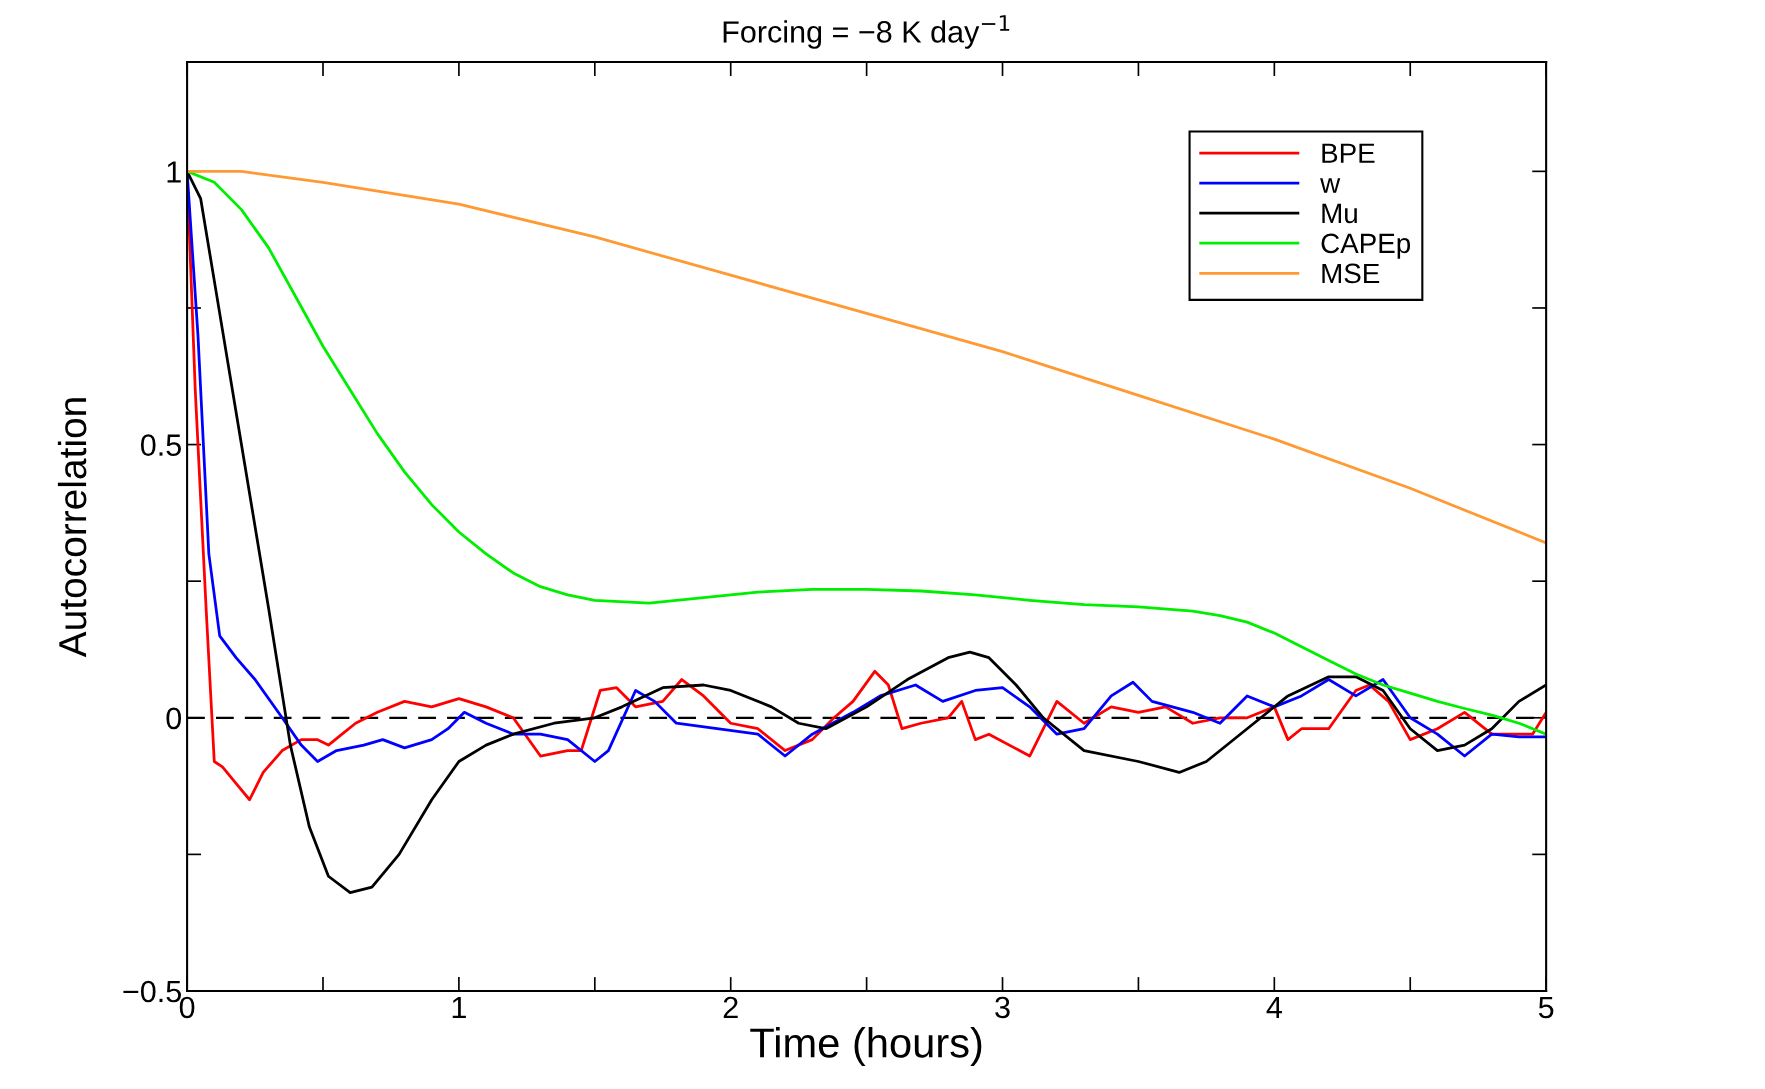 The height and width of the screenshot is (1089, 1765). I want to click on legend-label: w, so click(1330, 185).